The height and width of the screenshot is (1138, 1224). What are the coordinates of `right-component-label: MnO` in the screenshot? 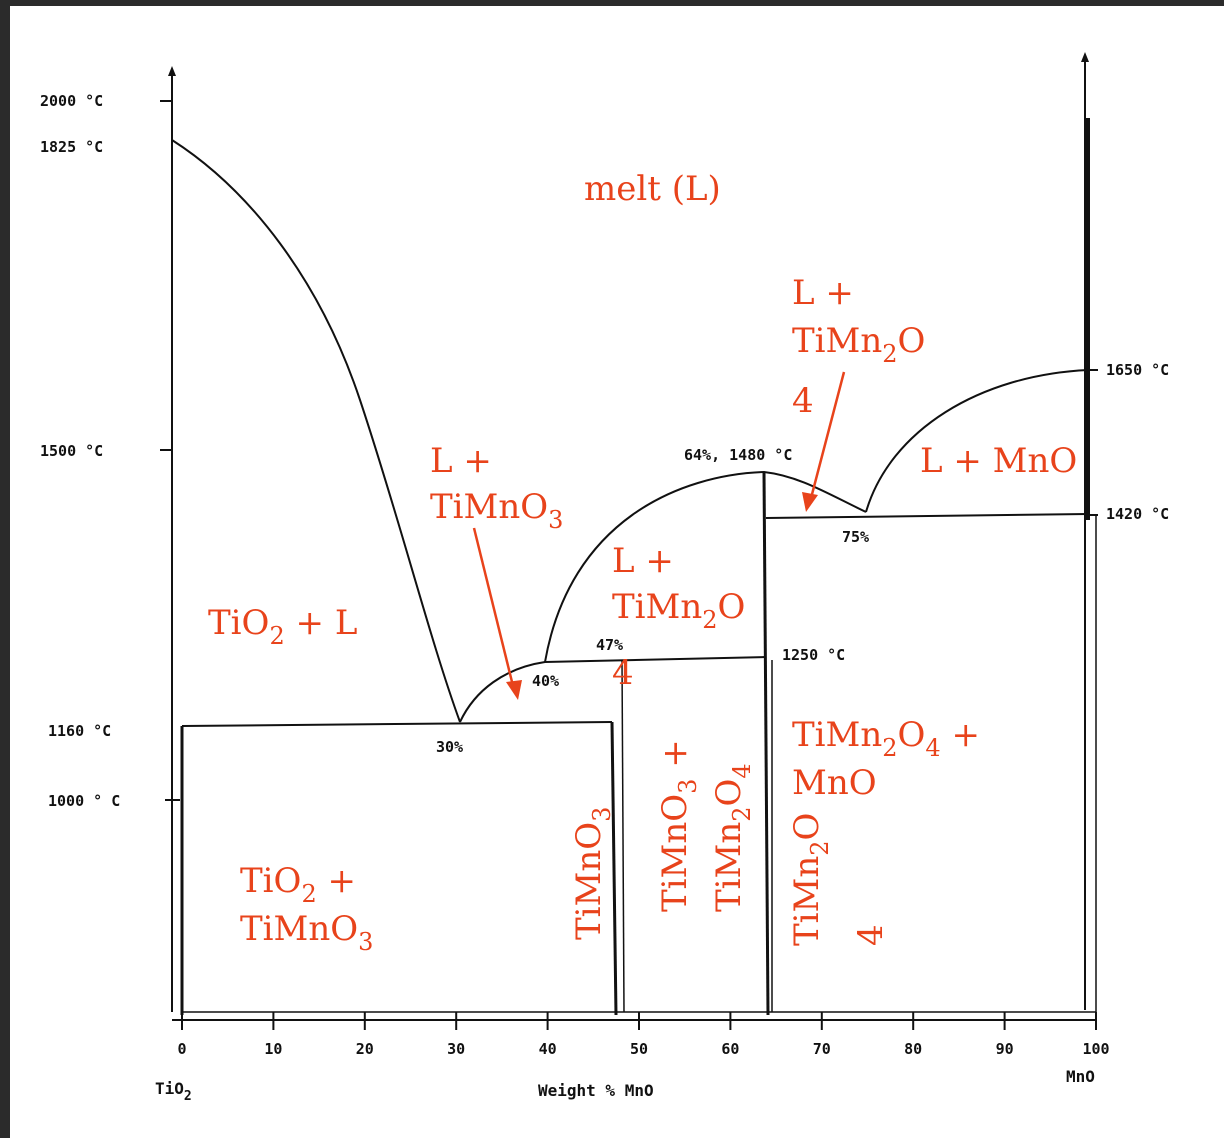 It's located at (1080, 1076).